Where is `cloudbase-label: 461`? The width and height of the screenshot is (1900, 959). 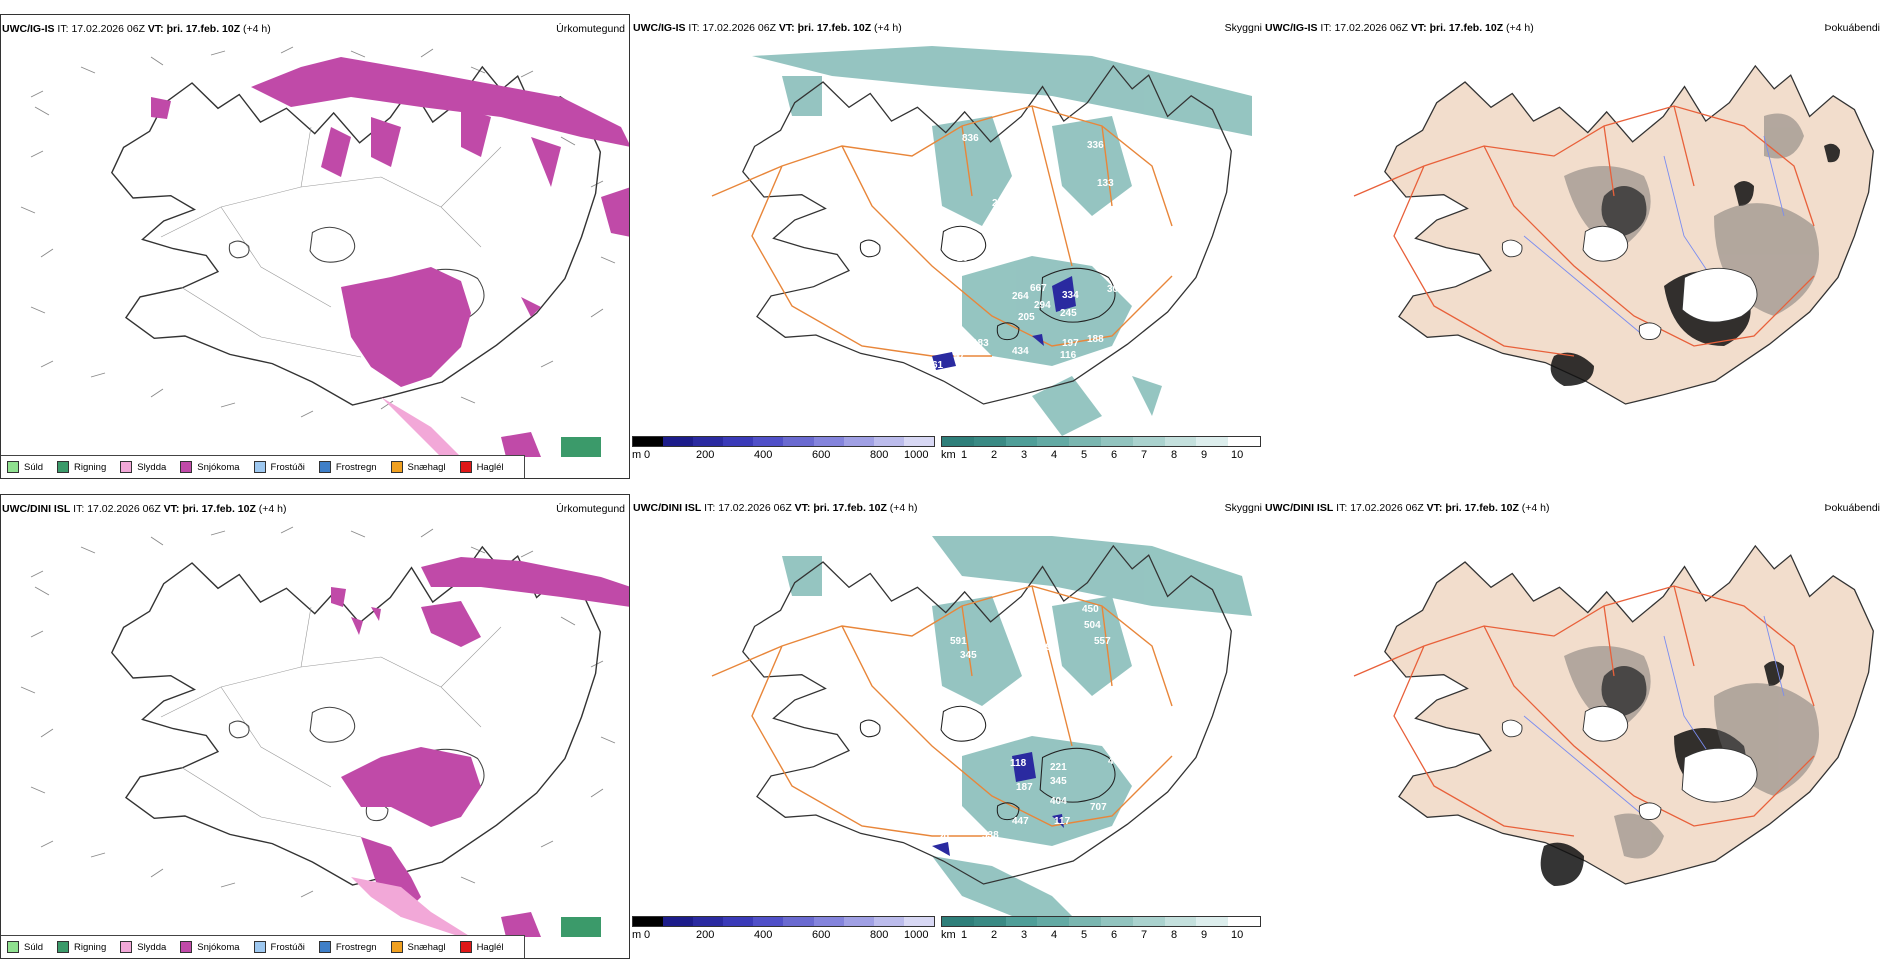 cloudbase-label: 461 is located at coordinates (1116, 761).